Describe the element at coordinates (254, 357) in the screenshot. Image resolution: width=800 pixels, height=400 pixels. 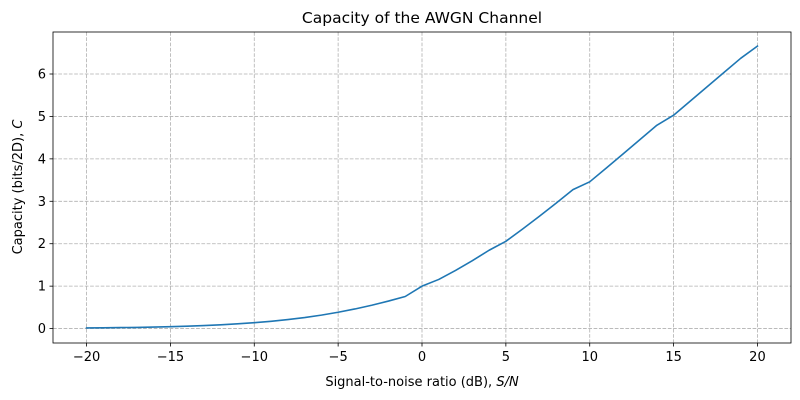
I see `x-tick-label: −10` at that location.